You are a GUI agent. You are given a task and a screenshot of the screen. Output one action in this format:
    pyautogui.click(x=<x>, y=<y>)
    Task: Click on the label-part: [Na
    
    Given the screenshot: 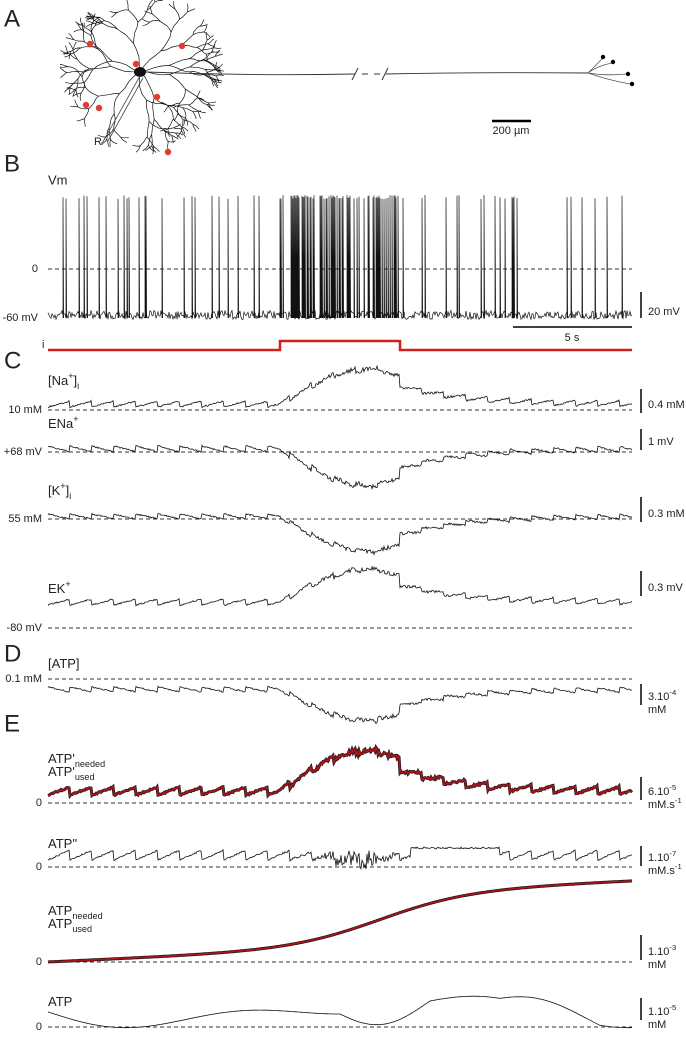 What is the action you would take?
    pyautogui.click(x=58, y=380)
    